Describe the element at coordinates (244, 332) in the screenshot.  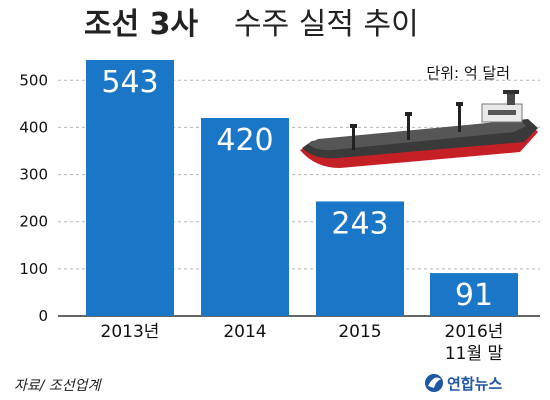
I see `x-tick-label: 2014` at that location.